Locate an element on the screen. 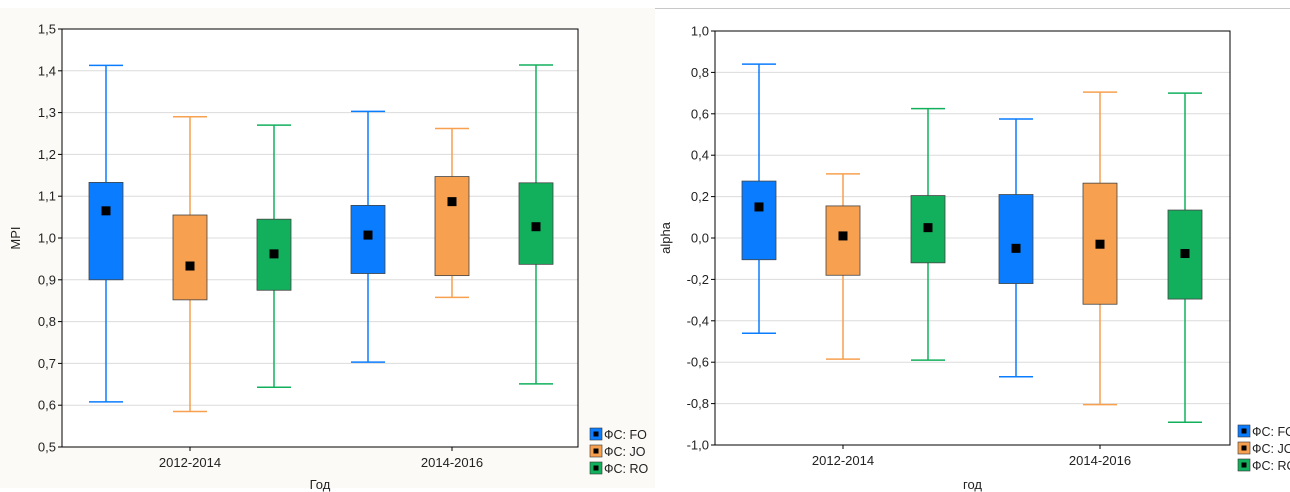 The height and width of the screenshot is (492, 1290). y-axis-label: alpha is located at coordinates (665, 237).